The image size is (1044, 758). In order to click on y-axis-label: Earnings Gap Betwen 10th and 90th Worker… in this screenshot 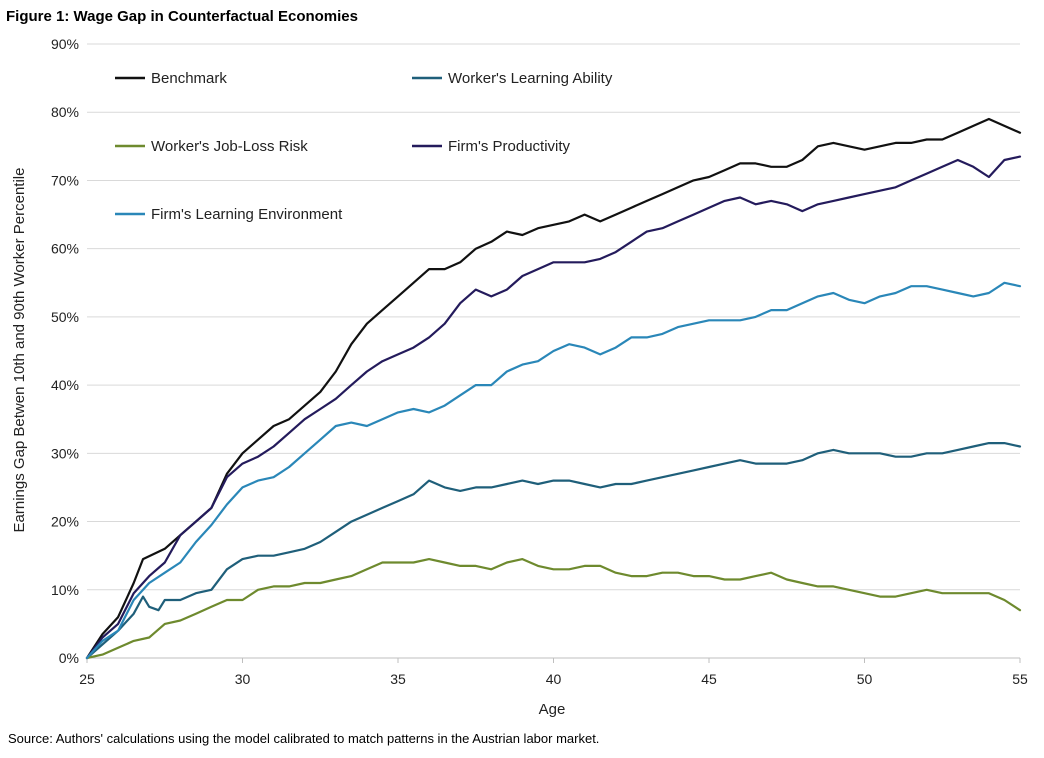, I will do `click(19, 350)`.